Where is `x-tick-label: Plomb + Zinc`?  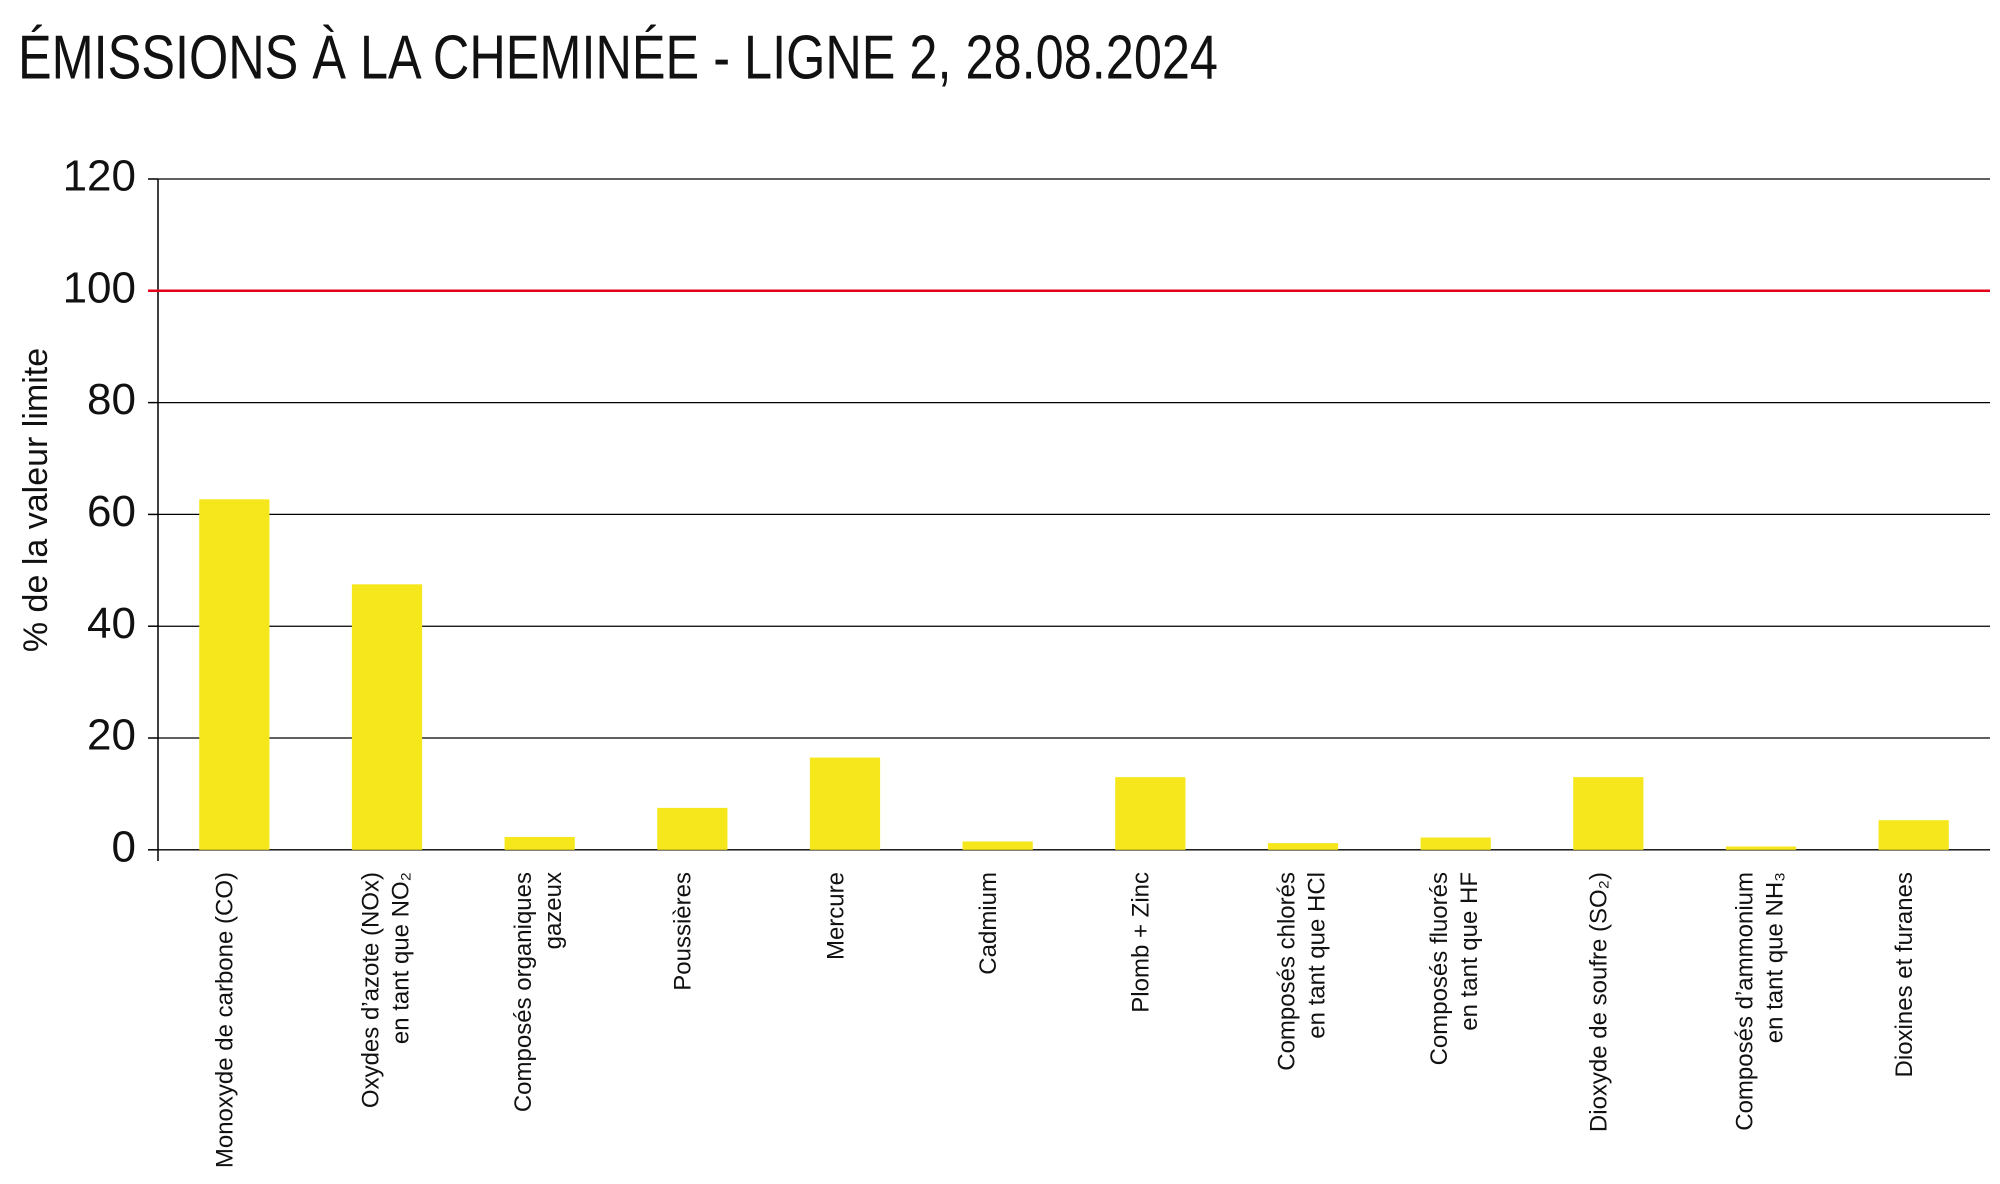
x-tick-label: Plomb + Zinc is located at coordinates (1141, 942).